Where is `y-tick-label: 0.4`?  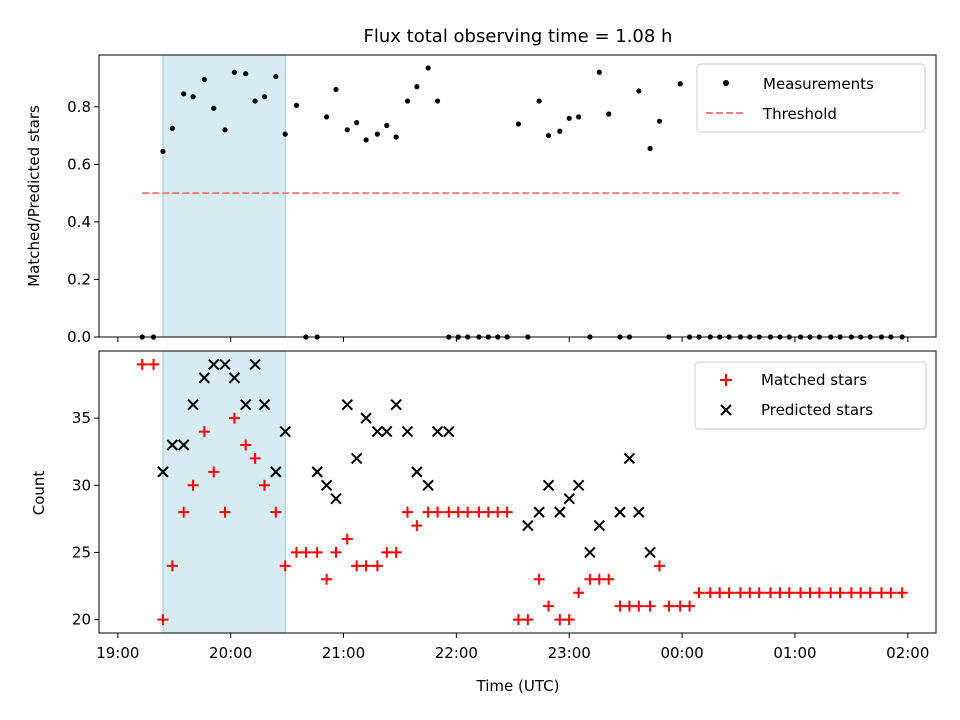
y-tick-label: 0.4 is located at coordinates (79, 222).